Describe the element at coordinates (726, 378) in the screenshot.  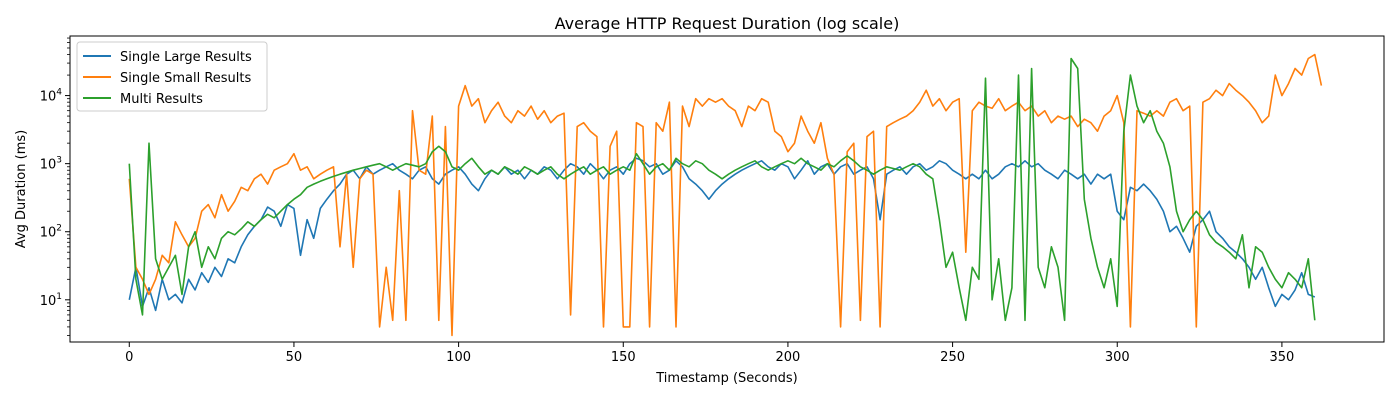
I see `x-axis-title: Timestamp (Seconds)` at that location.